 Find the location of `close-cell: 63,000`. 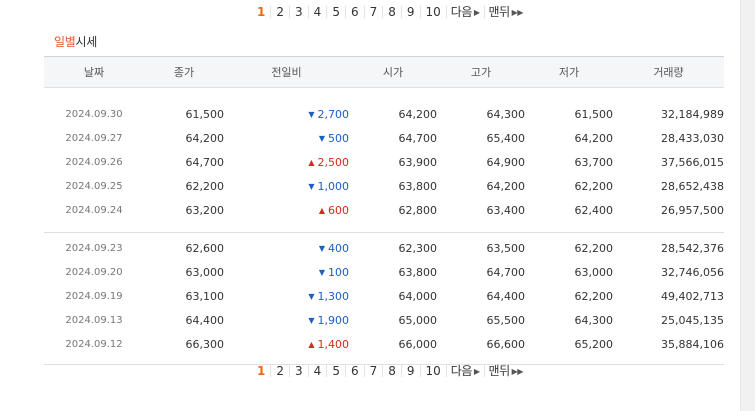

close-cell: 63,000 is located at coordinates (205, 272).